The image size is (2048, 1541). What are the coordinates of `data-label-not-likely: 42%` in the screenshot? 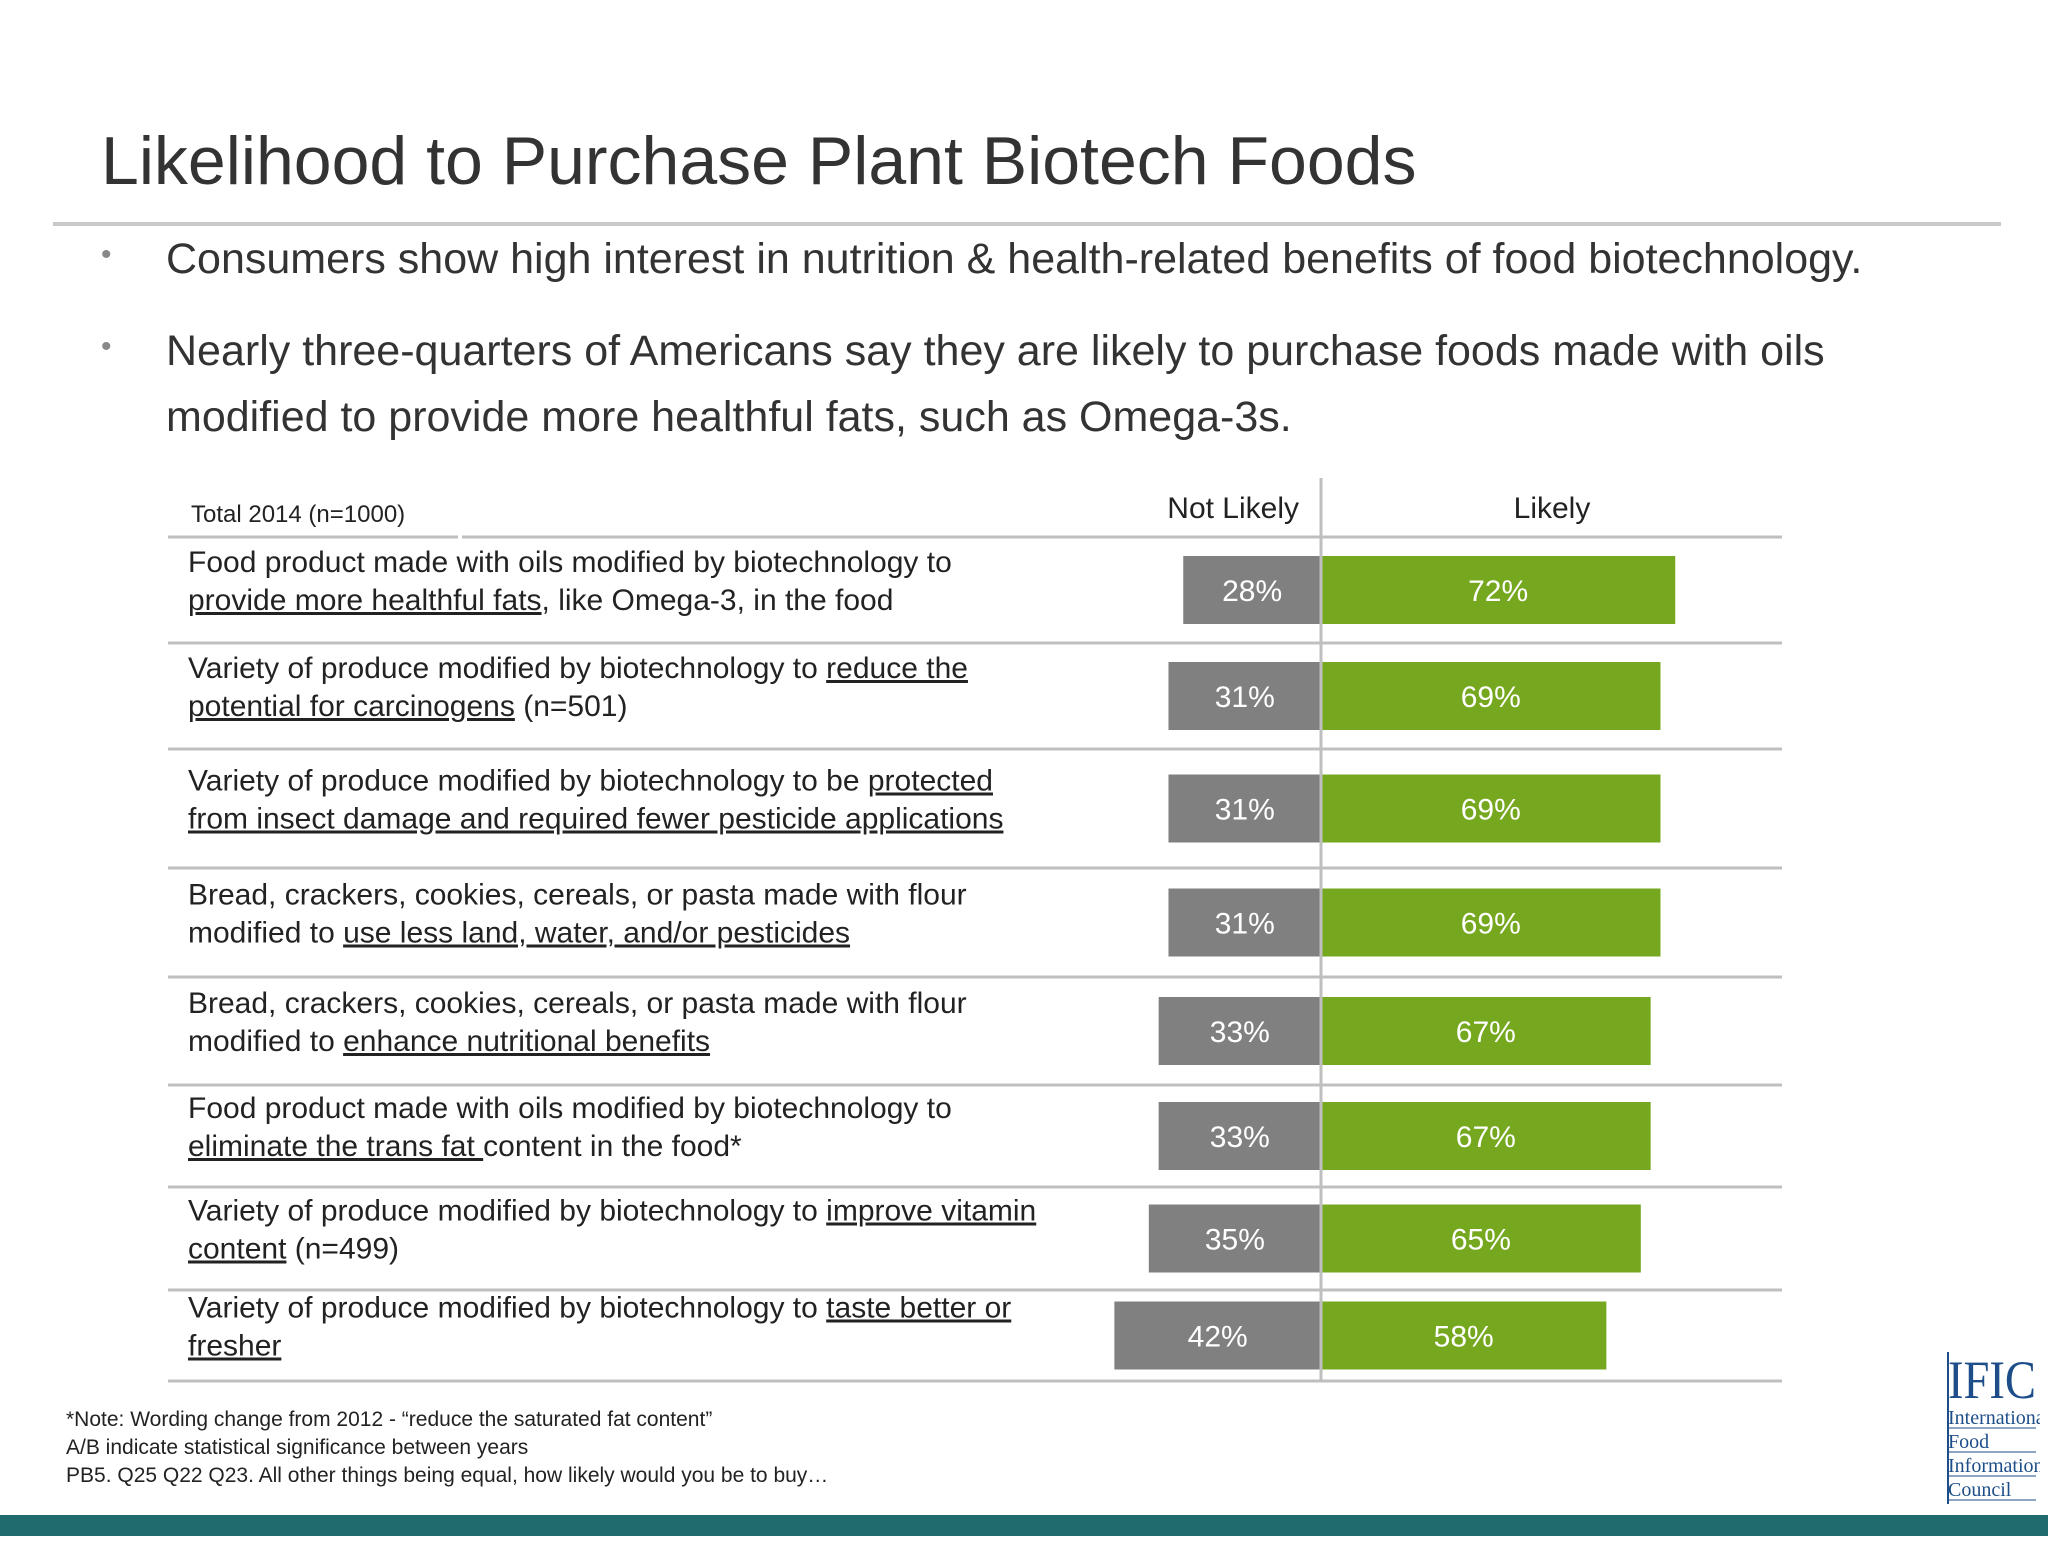 It's located at (1218, 1337).